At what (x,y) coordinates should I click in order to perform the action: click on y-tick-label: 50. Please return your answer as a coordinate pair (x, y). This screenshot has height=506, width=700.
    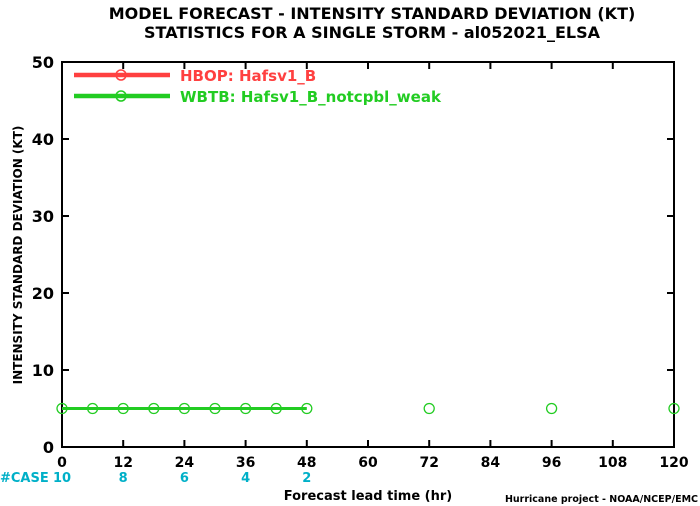
    Looking at the image, I should click on (43, 62).